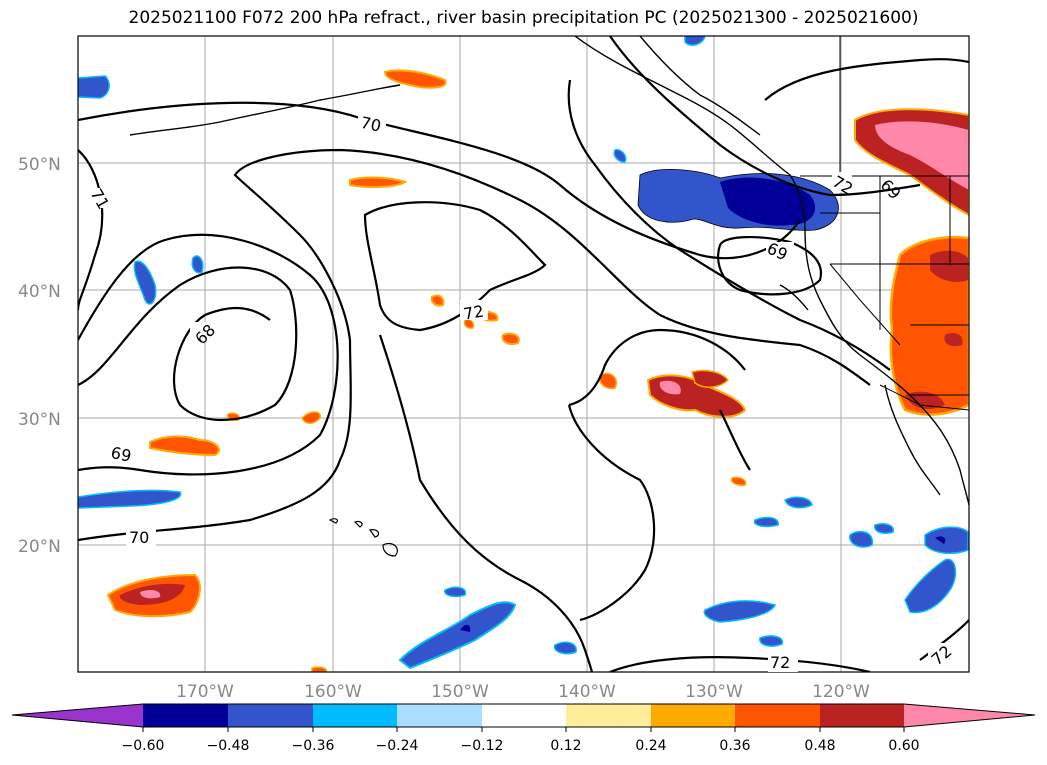  Describe the element at coordinates (397, 746) in the screenshot. I see `colorbar-tick-label: −0.24` at that location.